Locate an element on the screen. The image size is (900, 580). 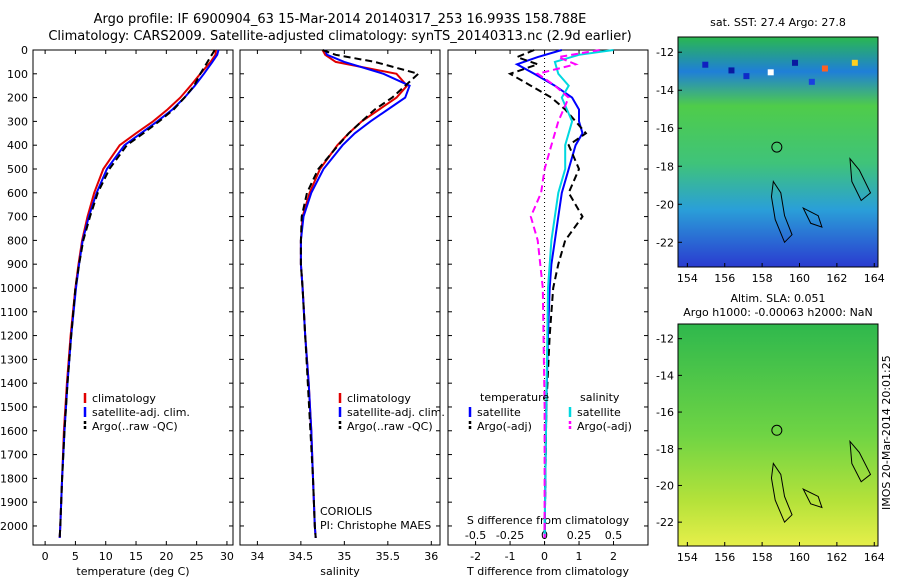
credit-coriolis: CORIOLIS is located at coordinates (346, 511).